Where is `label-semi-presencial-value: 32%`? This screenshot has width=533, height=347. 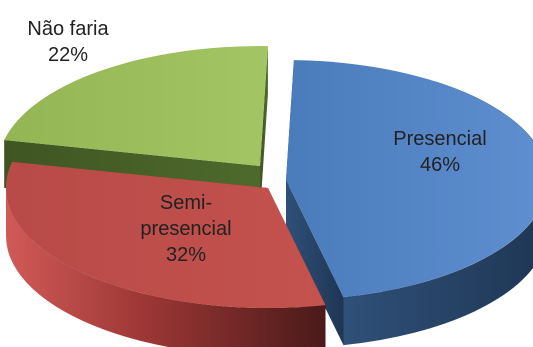 label-semi-presencial-value: 32% is located at coordinates (186, 255).